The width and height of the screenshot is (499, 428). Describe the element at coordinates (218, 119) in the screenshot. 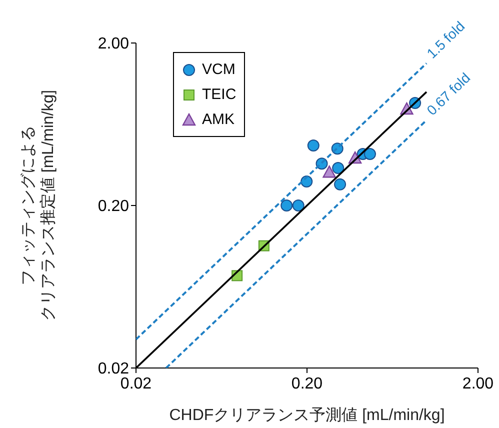

I see `legend-label: AMK` at that location.